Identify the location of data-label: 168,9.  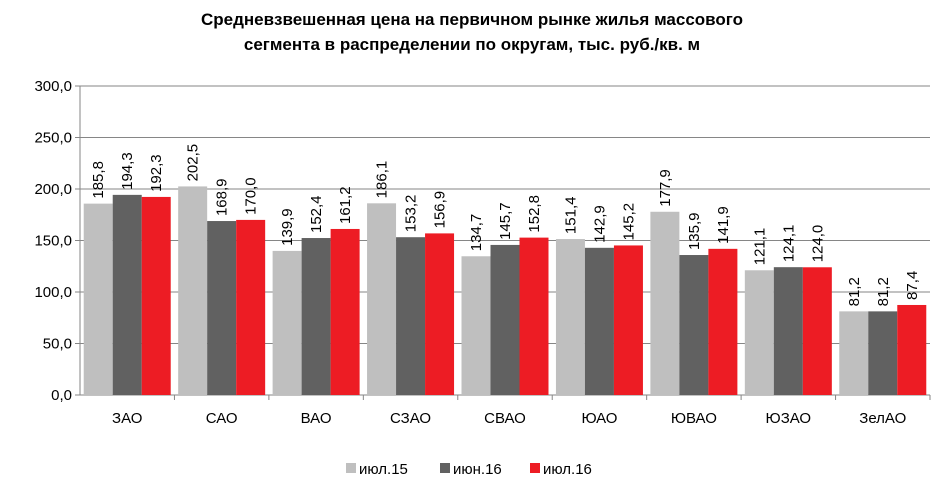
(222, 197).